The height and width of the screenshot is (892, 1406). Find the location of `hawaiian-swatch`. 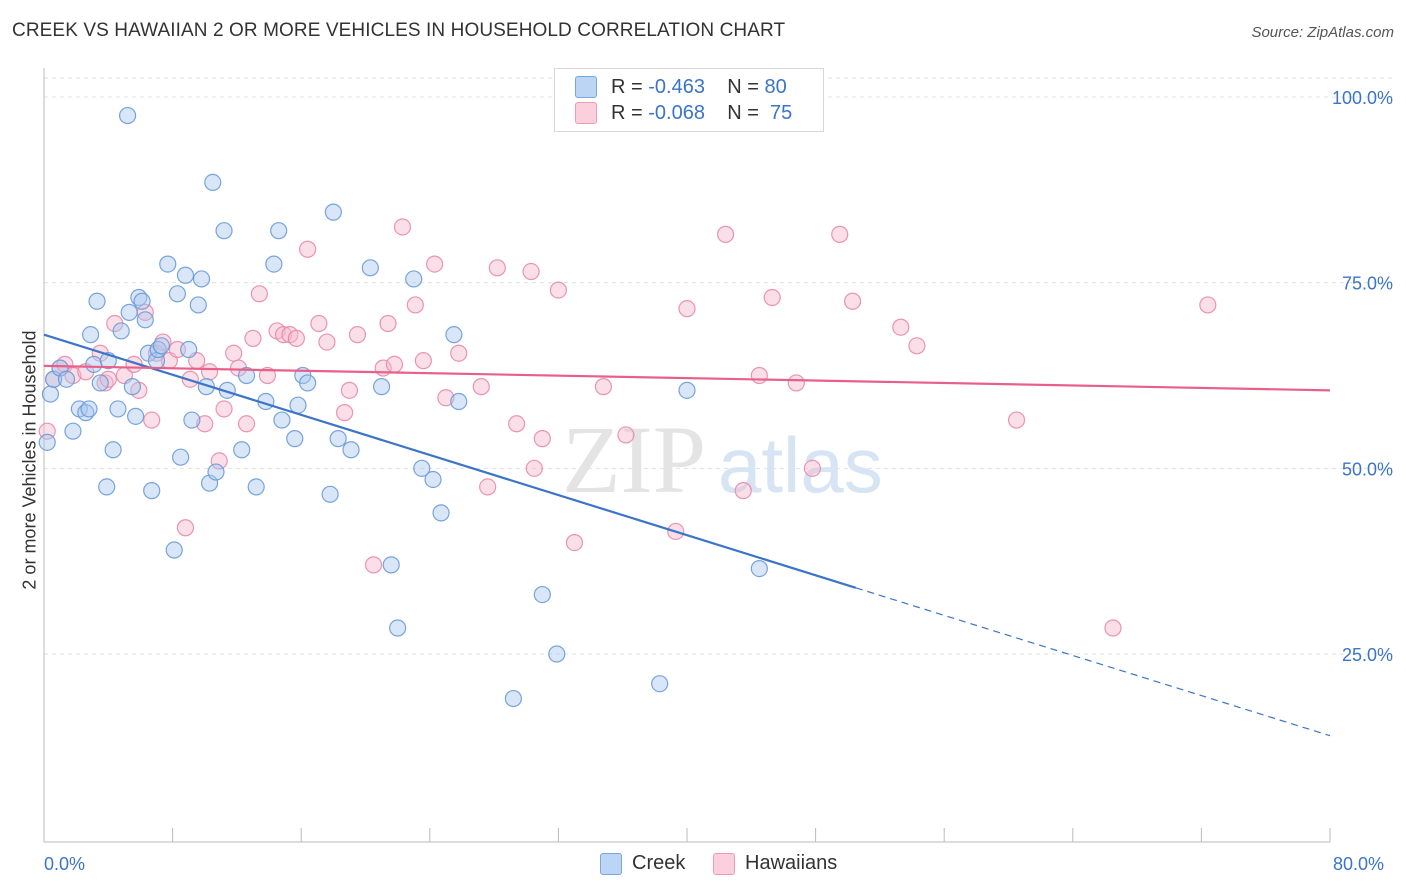

hawaiian-swatch is located at coordinates (586, 113).